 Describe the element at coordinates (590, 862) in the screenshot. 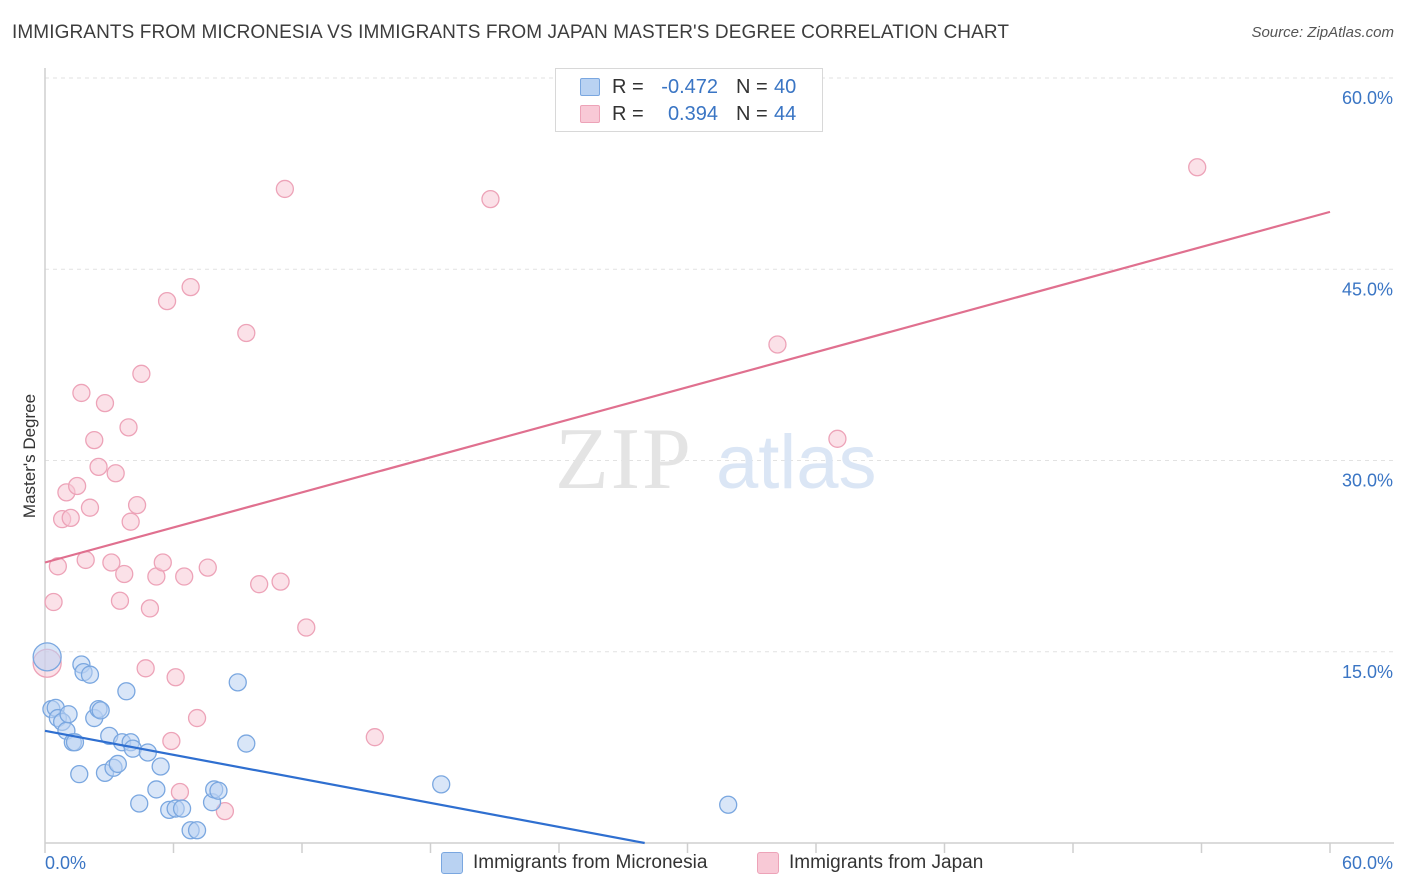

I see `bottom-legend-label-micronesia: Immigrants from Micronesia` at that location.